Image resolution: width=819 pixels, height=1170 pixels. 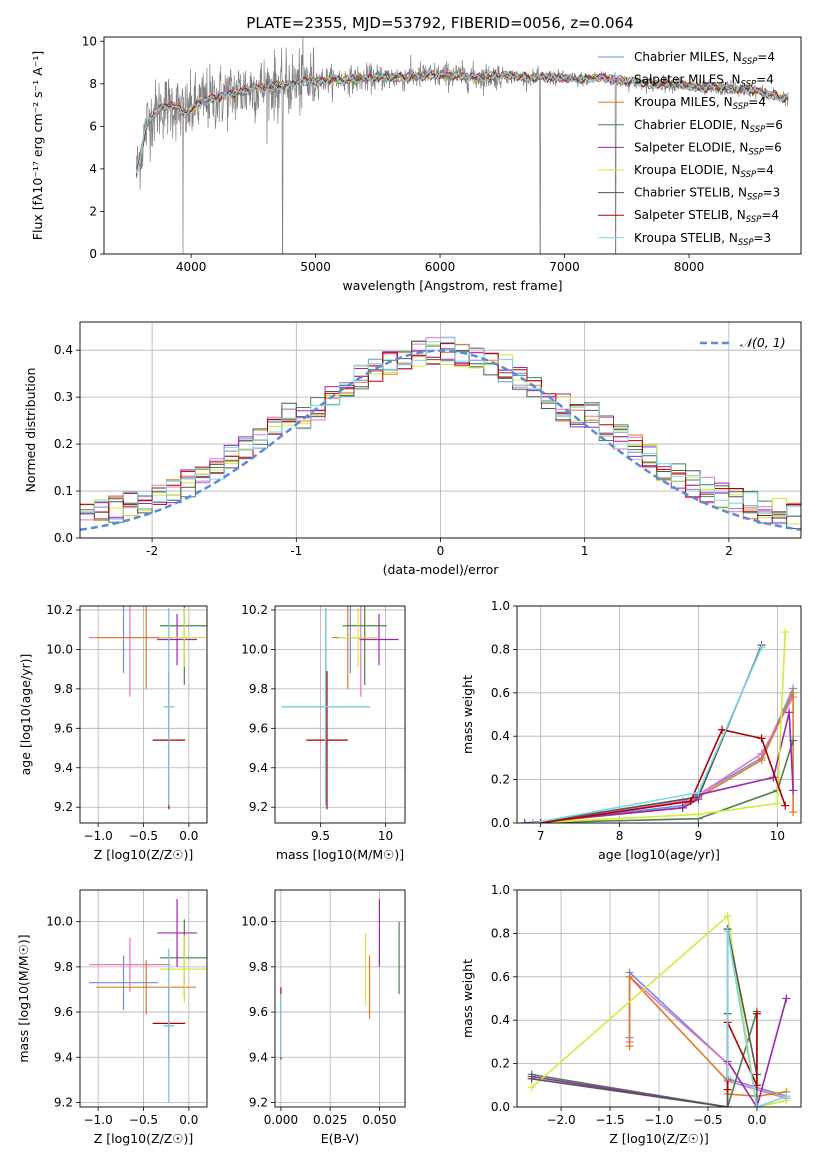 What do you see at coordinates (30, 430) in the screenshot?
I see `y-axis-label: Normed distribution` at bounding box center [30, 430].